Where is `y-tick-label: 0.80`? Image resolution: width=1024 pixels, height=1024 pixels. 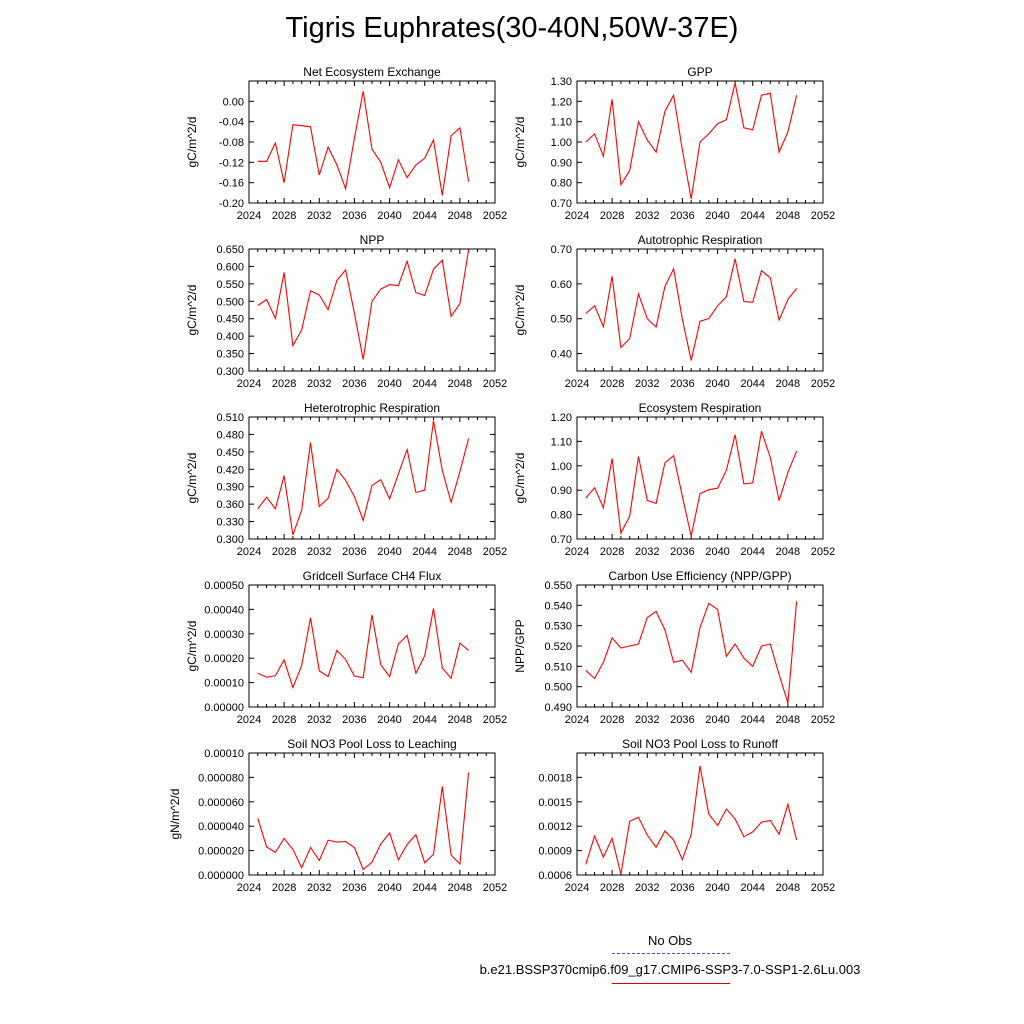
y-tick-label: 0.80 is located at coordinates (561, 516).